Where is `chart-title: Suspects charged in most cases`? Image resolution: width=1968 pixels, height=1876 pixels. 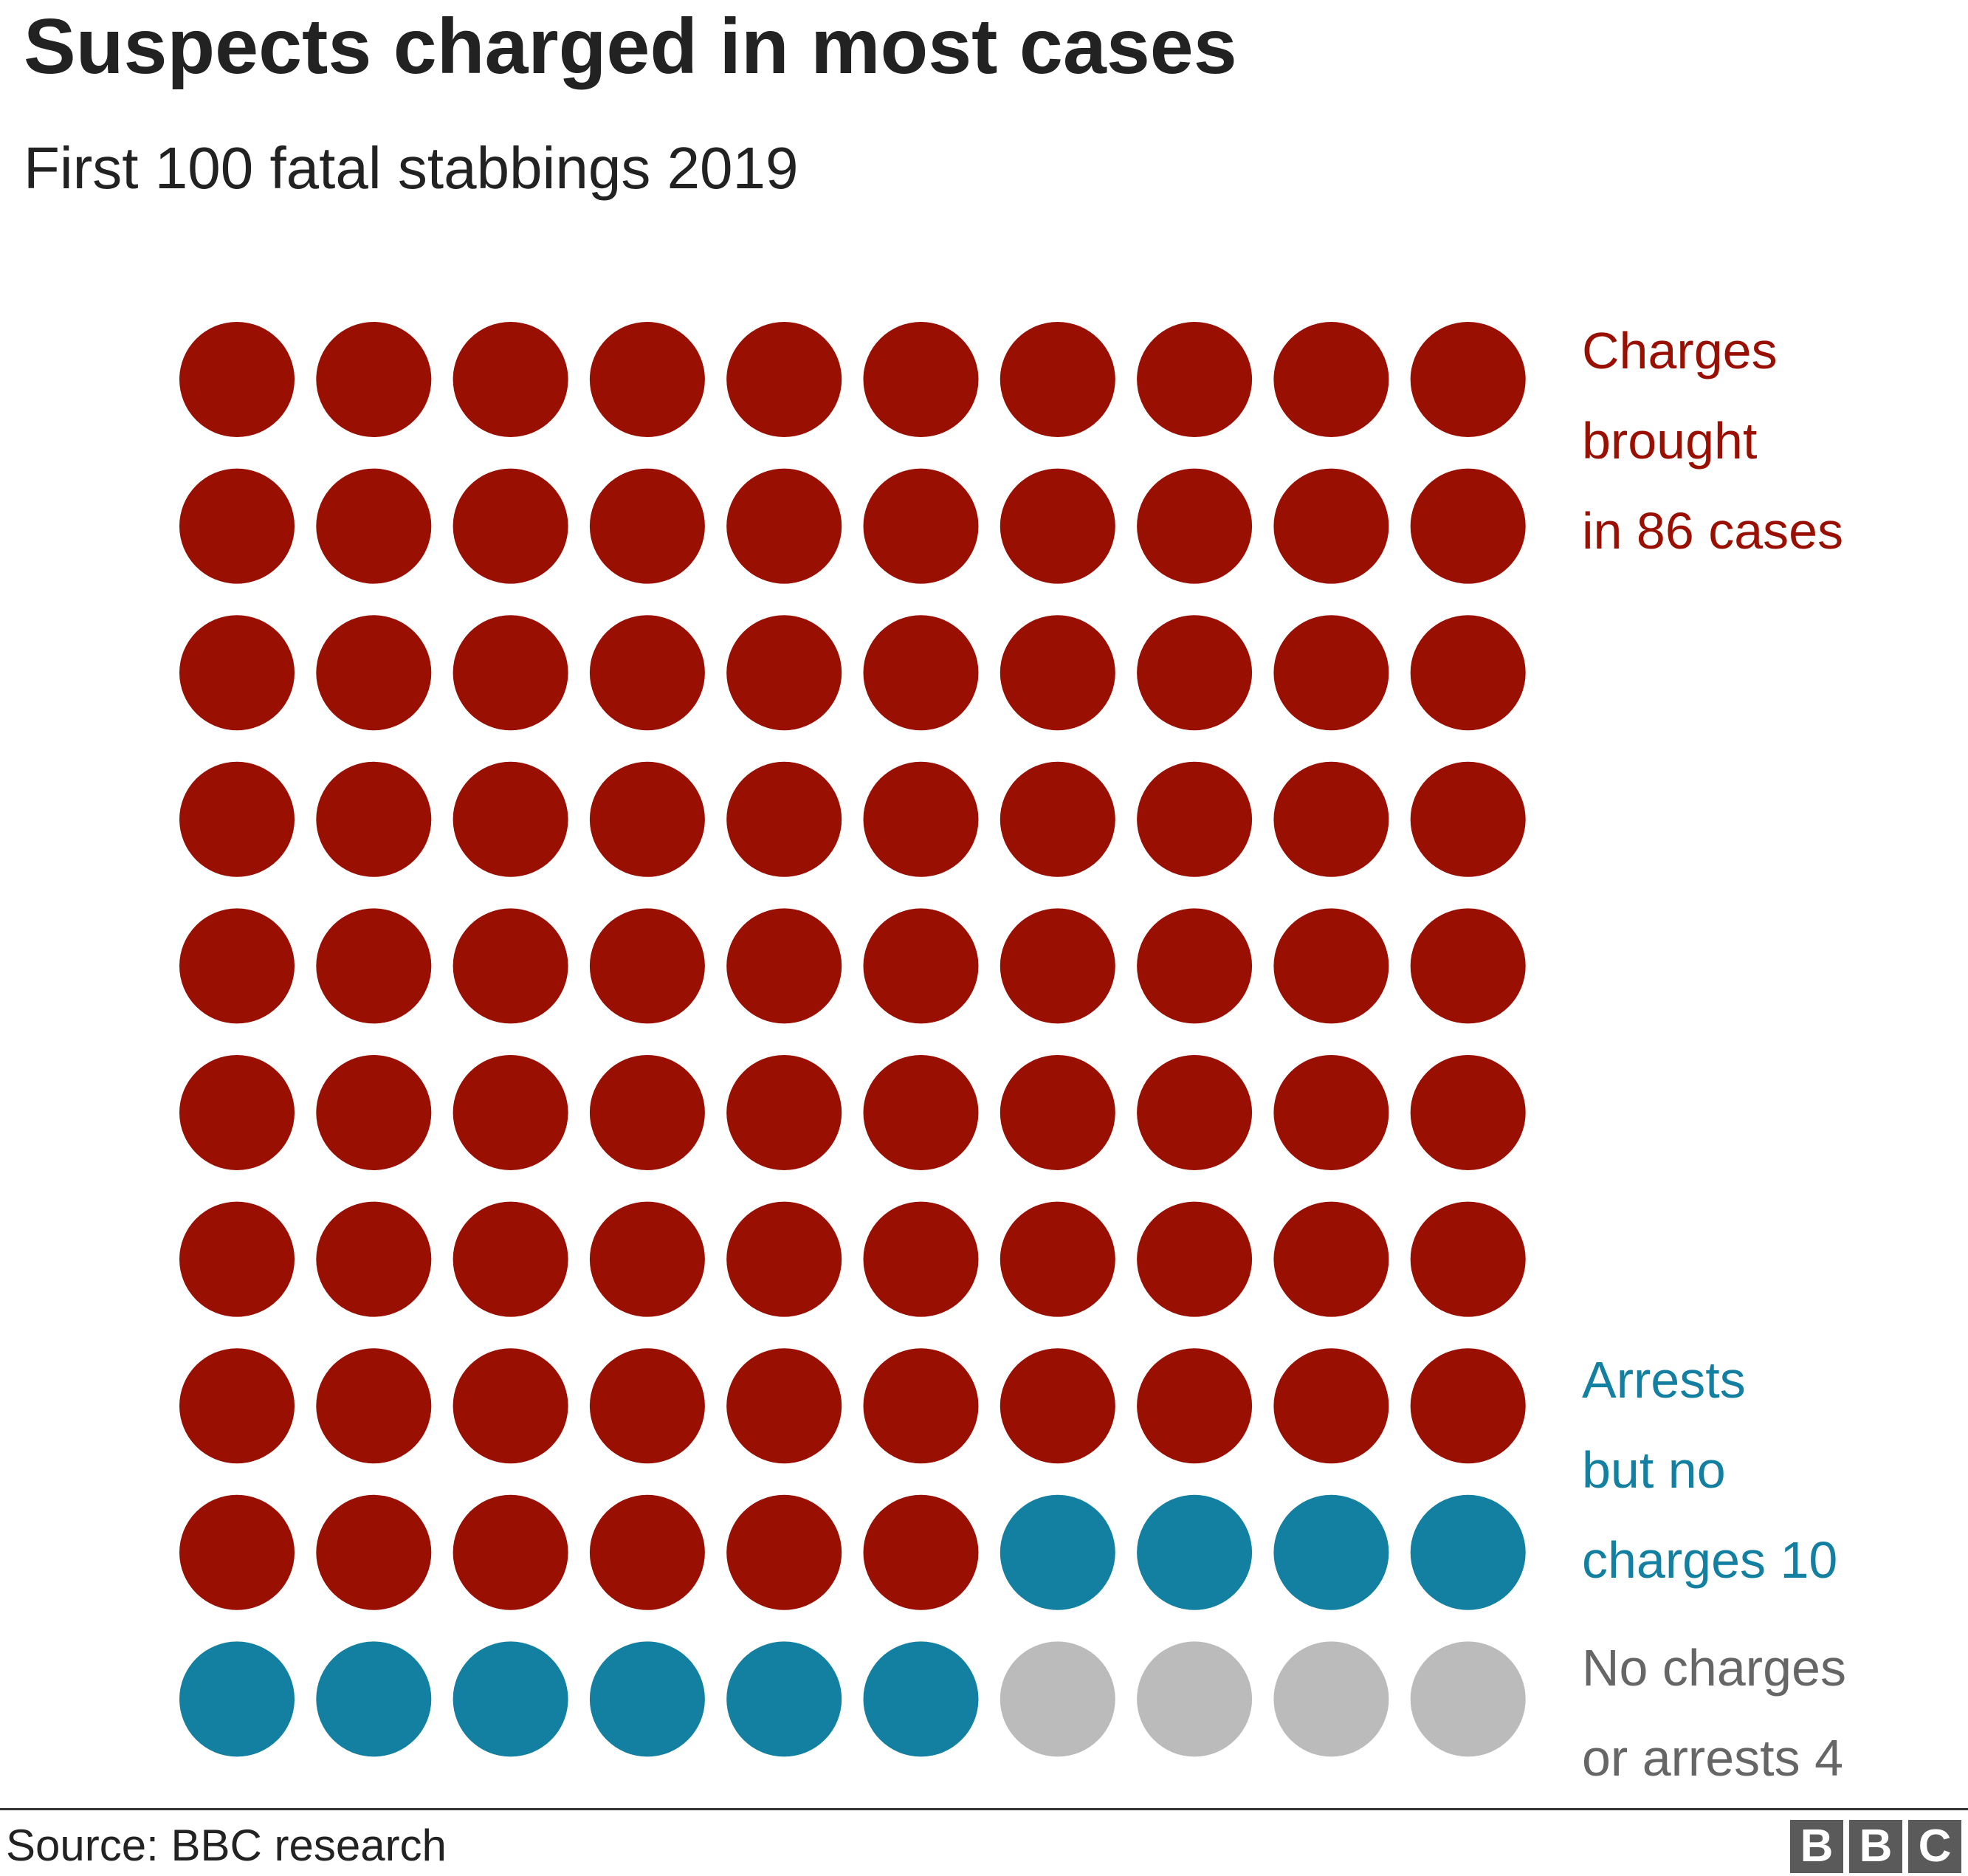 chart-title: Suspects charged in most cases is located at coordinates (631, 47).